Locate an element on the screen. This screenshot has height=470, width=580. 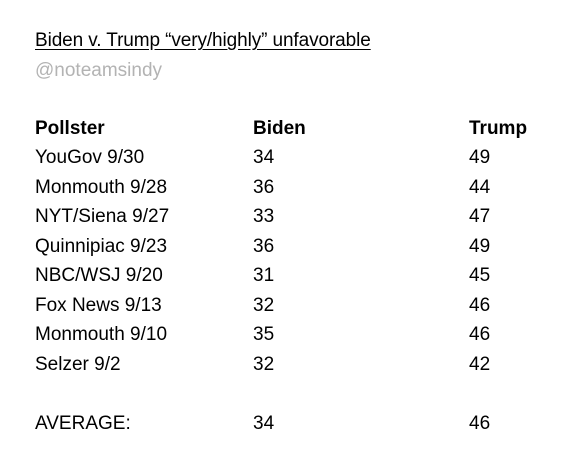
trump-cell: 45 is located at coordinates (480, 275).